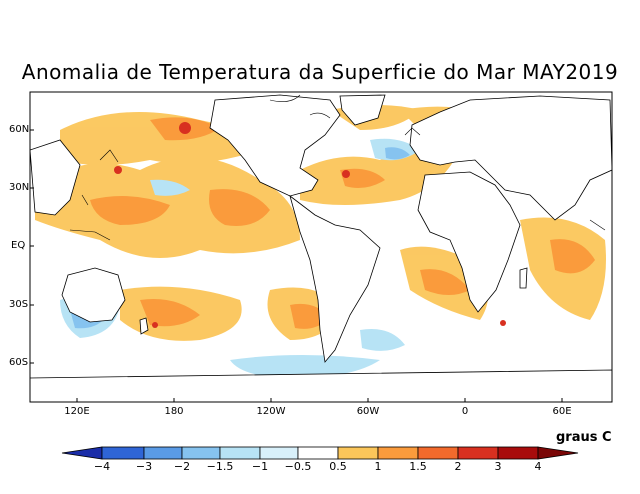  What do you see at coordinates (18, 245) in the screenshot?
I see `lat-label: EQ` at bounding box center [18, 245].